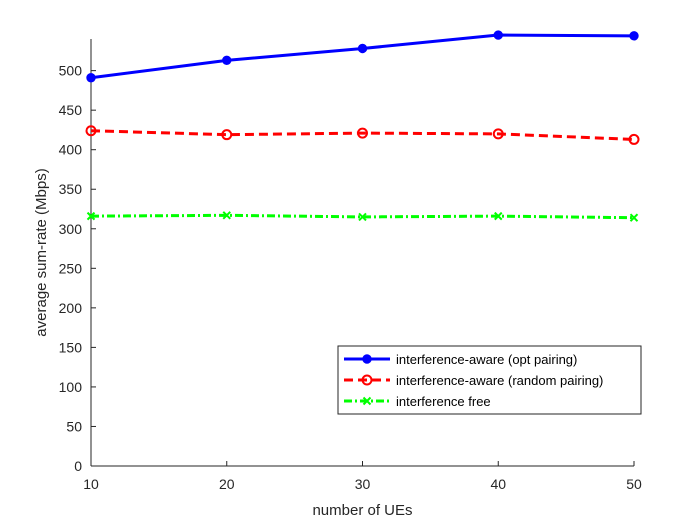 This screenshot has height=525, width=700. I want to click on y-tick-label: 150, so click(71, 347).